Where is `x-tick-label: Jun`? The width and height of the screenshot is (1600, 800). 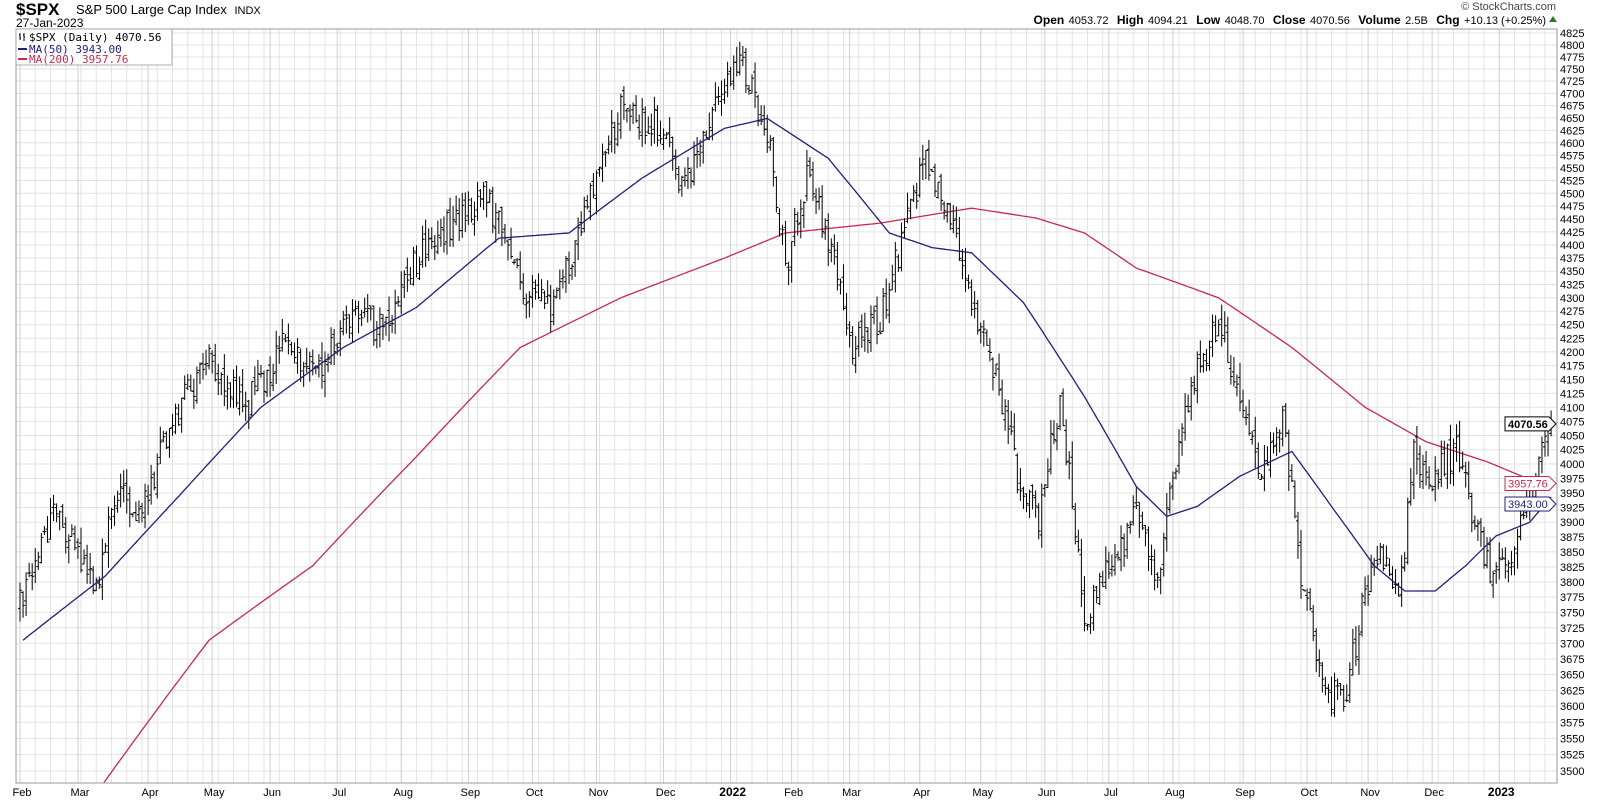 x-tick-label: Jun is located at coordinates (1047, 793).